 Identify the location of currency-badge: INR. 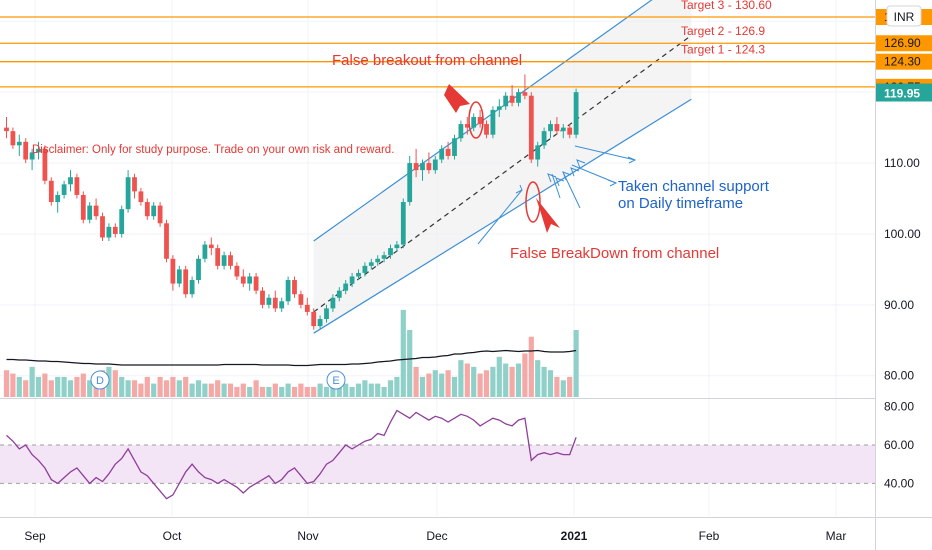
(904, 16).